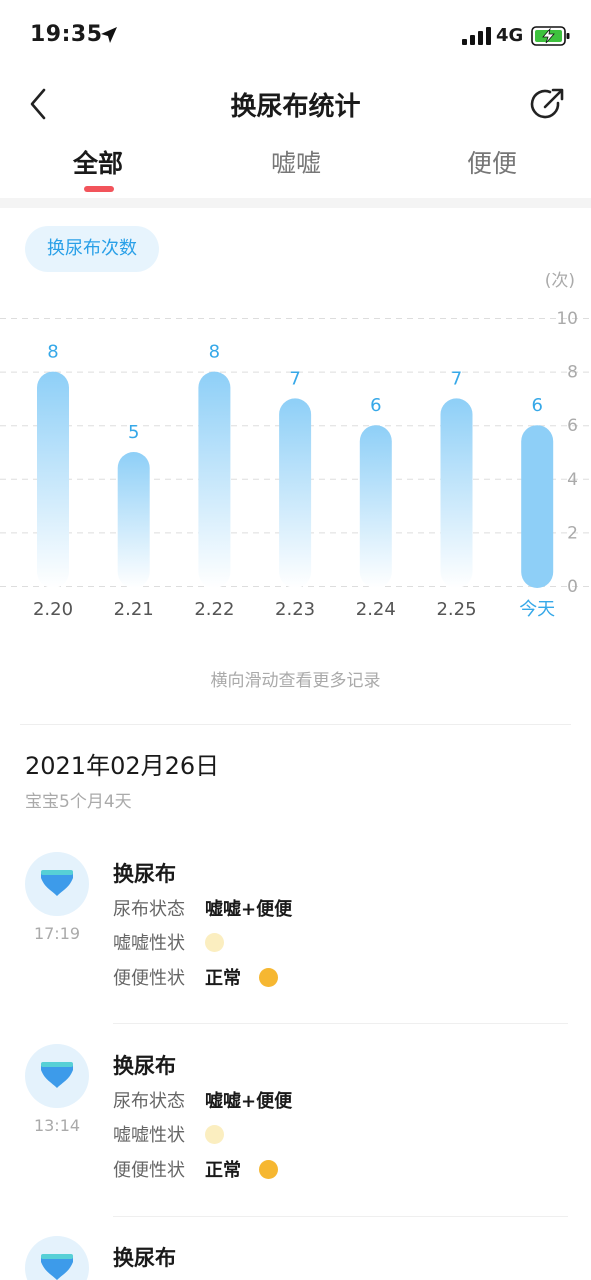  Describe the element at coordinates (572, 533) in the screenshot. I see `y-tick-label: 2` at that location.